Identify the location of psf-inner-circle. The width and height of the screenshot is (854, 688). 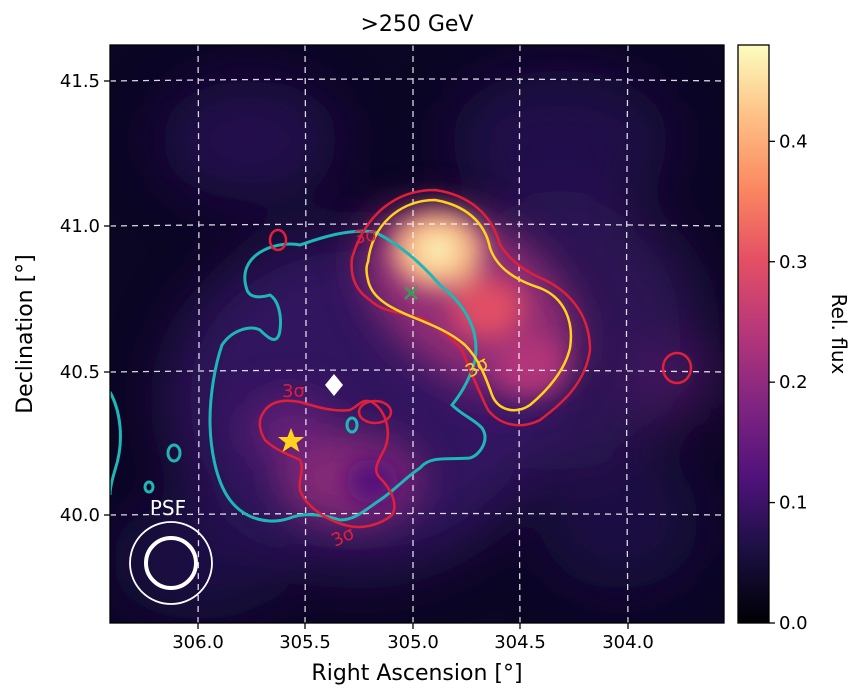
(171, 563).